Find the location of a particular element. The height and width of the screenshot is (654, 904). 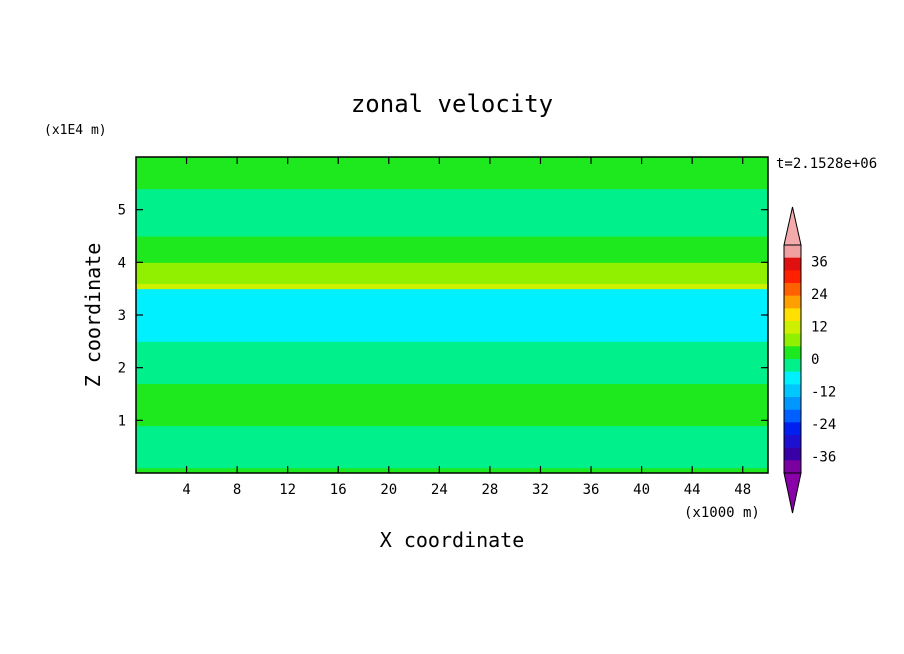

x-tick-label: 12 is located at coordinates (287, 490).